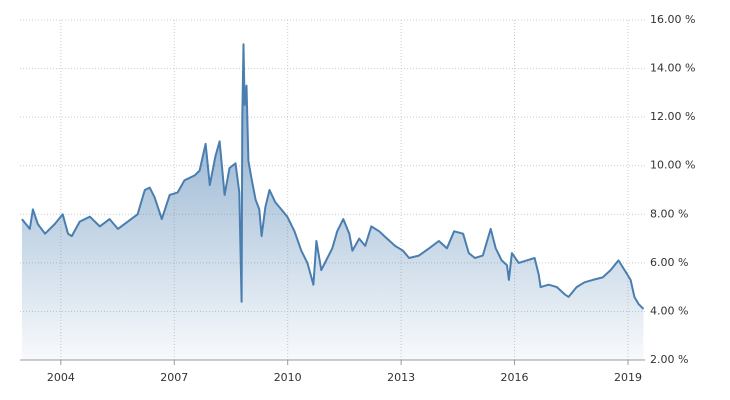  What do you see at coordinates (669, 262) in the screenshot?
I see `y-tick-label: 6.00 %` at bounding box center [669, 262].